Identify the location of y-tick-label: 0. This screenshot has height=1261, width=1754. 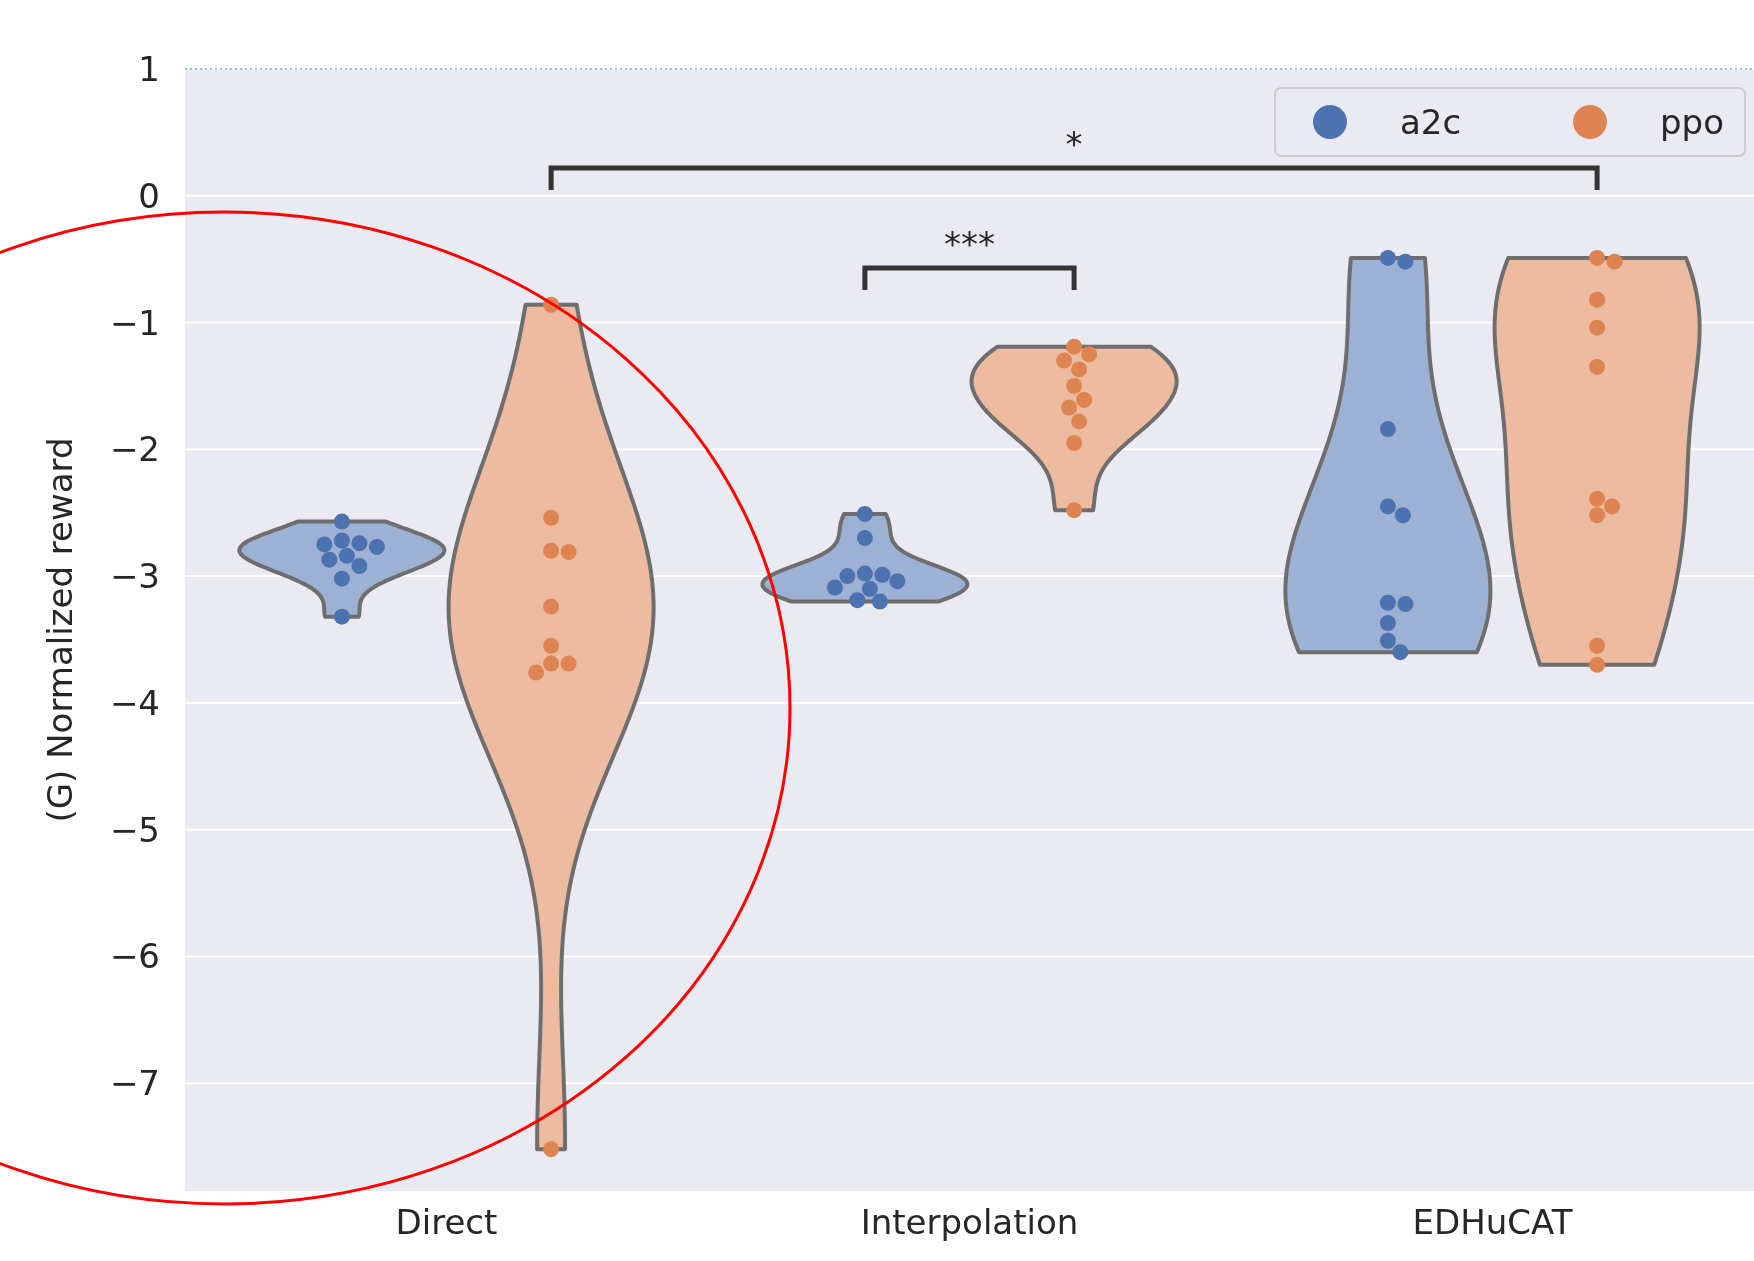
(149, 195).